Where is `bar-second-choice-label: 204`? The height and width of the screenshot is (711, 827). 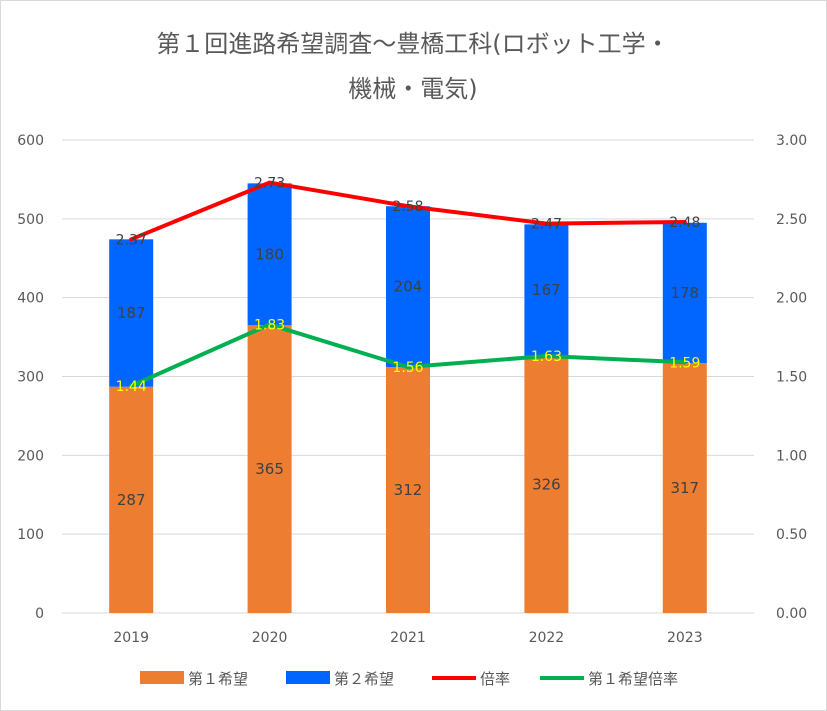
bar-second-choice-label: 204 is located at coordinates (408, 287).